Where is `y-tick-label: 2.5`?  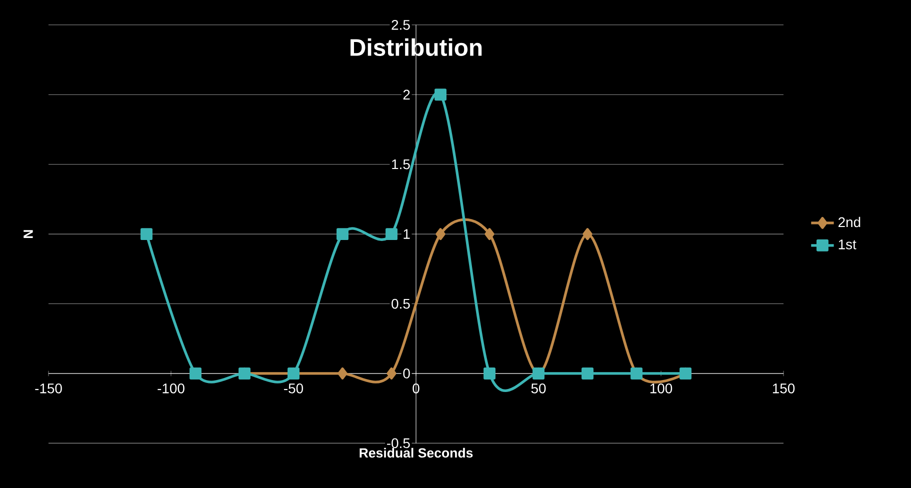
y-tick-label: 2.5 is located at coordinates (401, 25).